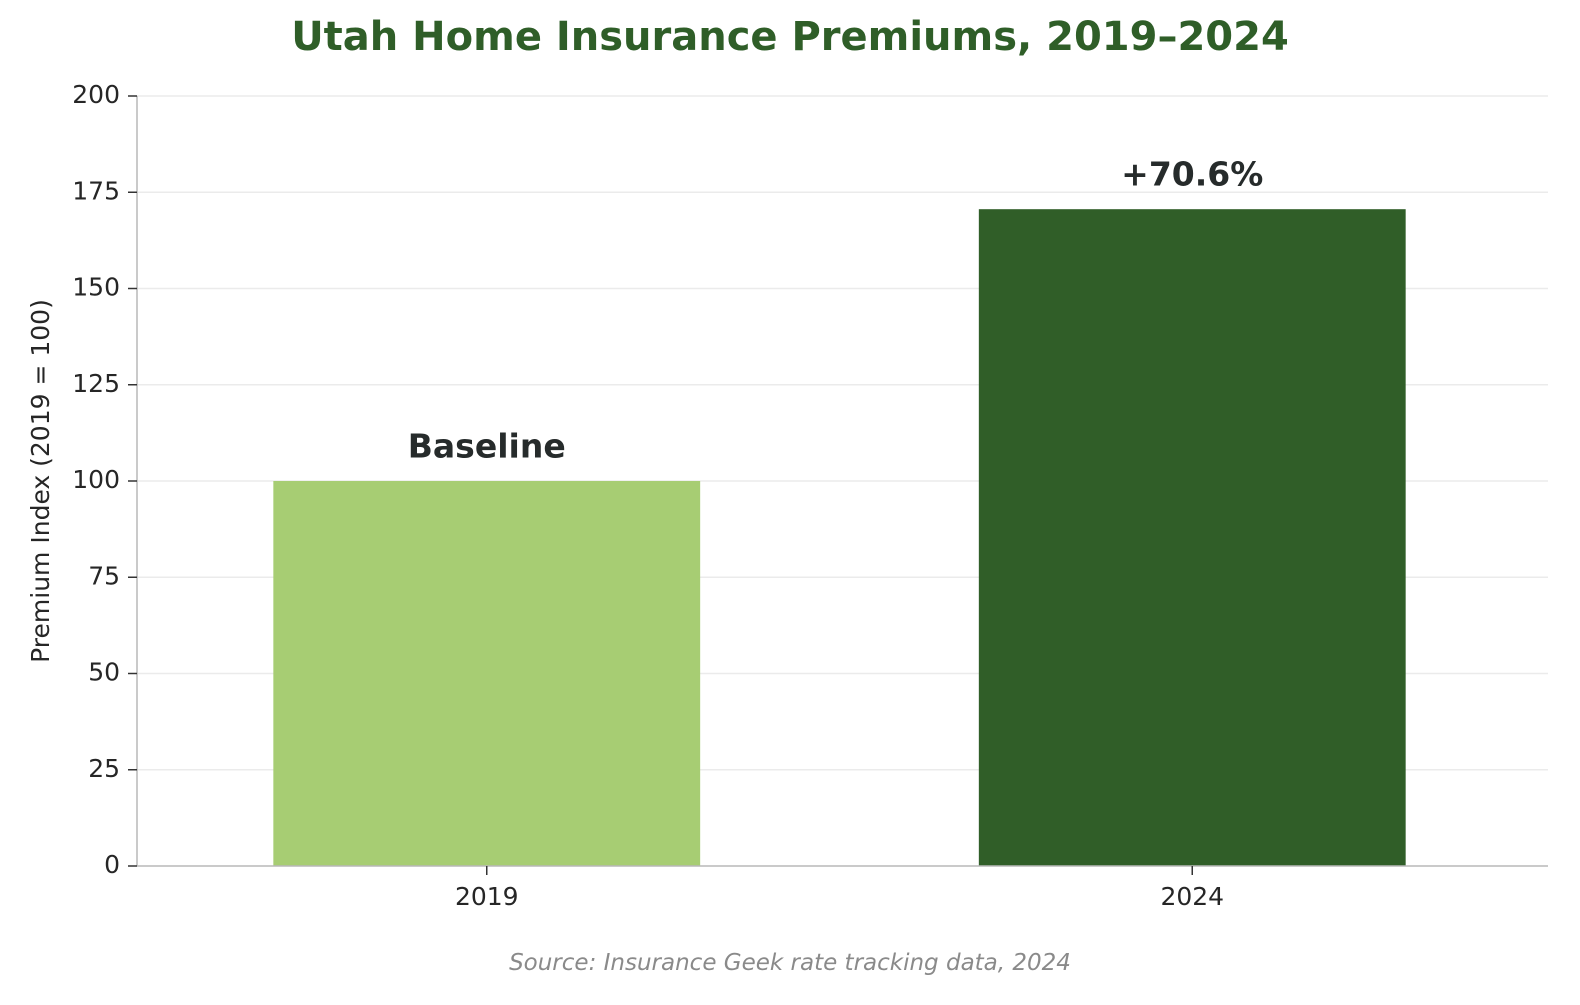  What do you see at coordinates (487, 446) in the screenshot?
I see `bar-annotation: Baseline` at bounding box center [487, 446].